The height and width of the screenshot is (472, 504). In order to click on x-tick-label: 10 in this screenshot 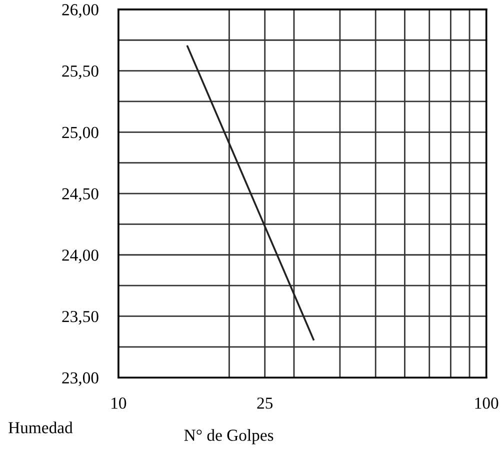, I will do `click(119, 403)`.